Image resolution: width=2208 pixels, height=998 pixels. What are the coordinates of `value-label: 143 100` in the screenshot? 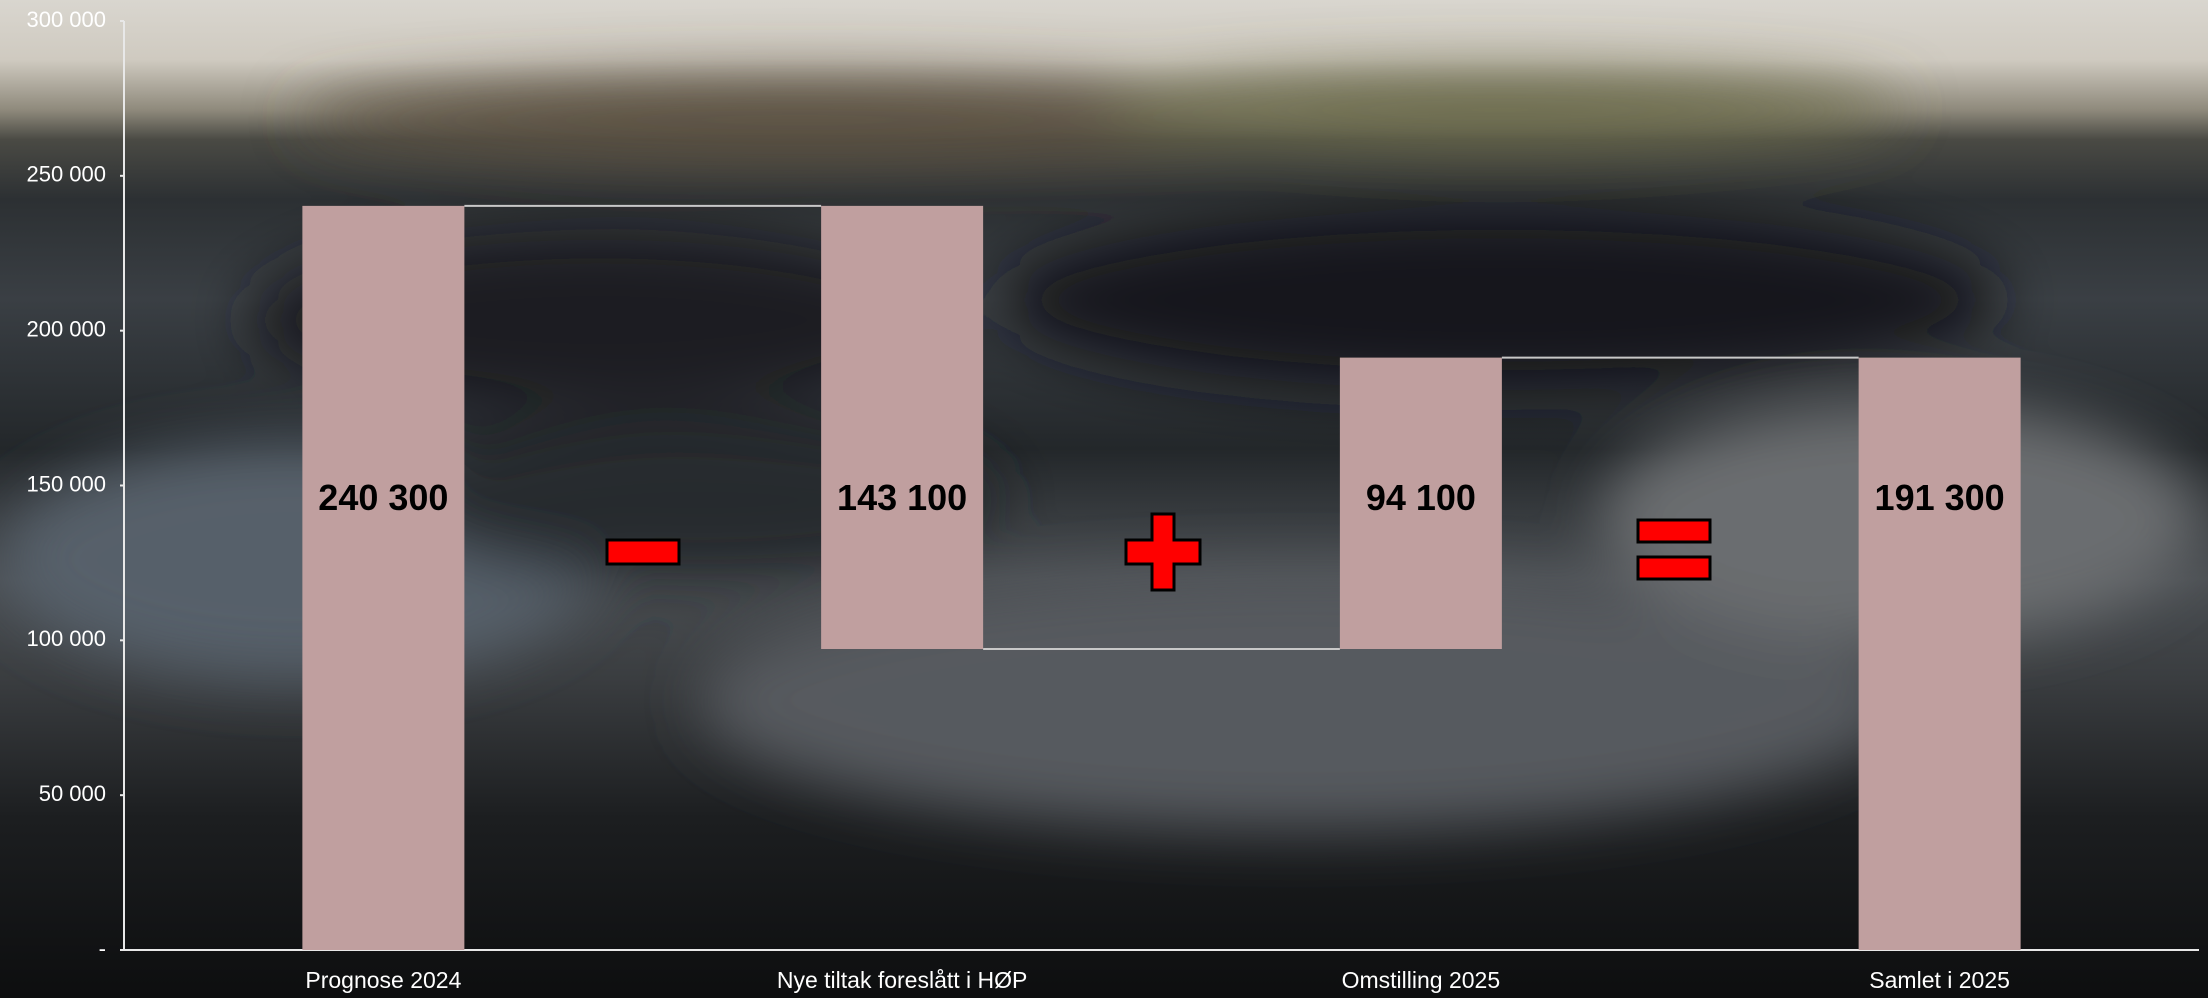 It's located at (902, 497).